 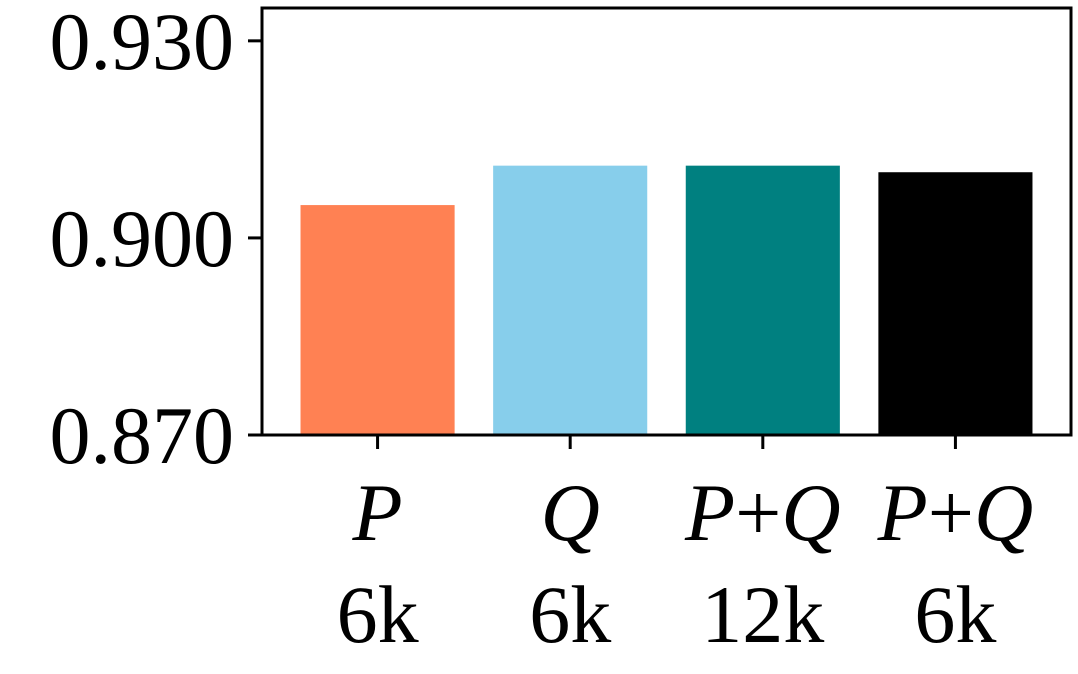 What do you see at coordinates (142, 43) in the screenshot?
I see `y-tick-label-3: 0.930` at bounding box center [142, 43].